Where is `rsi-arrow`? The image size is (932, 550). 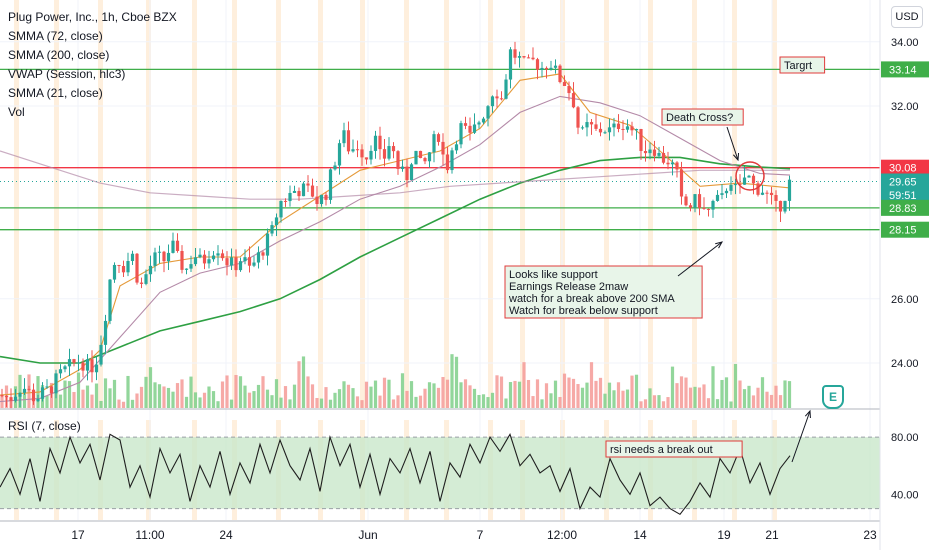 rsi-arrow is located at coordinates (801, 436).